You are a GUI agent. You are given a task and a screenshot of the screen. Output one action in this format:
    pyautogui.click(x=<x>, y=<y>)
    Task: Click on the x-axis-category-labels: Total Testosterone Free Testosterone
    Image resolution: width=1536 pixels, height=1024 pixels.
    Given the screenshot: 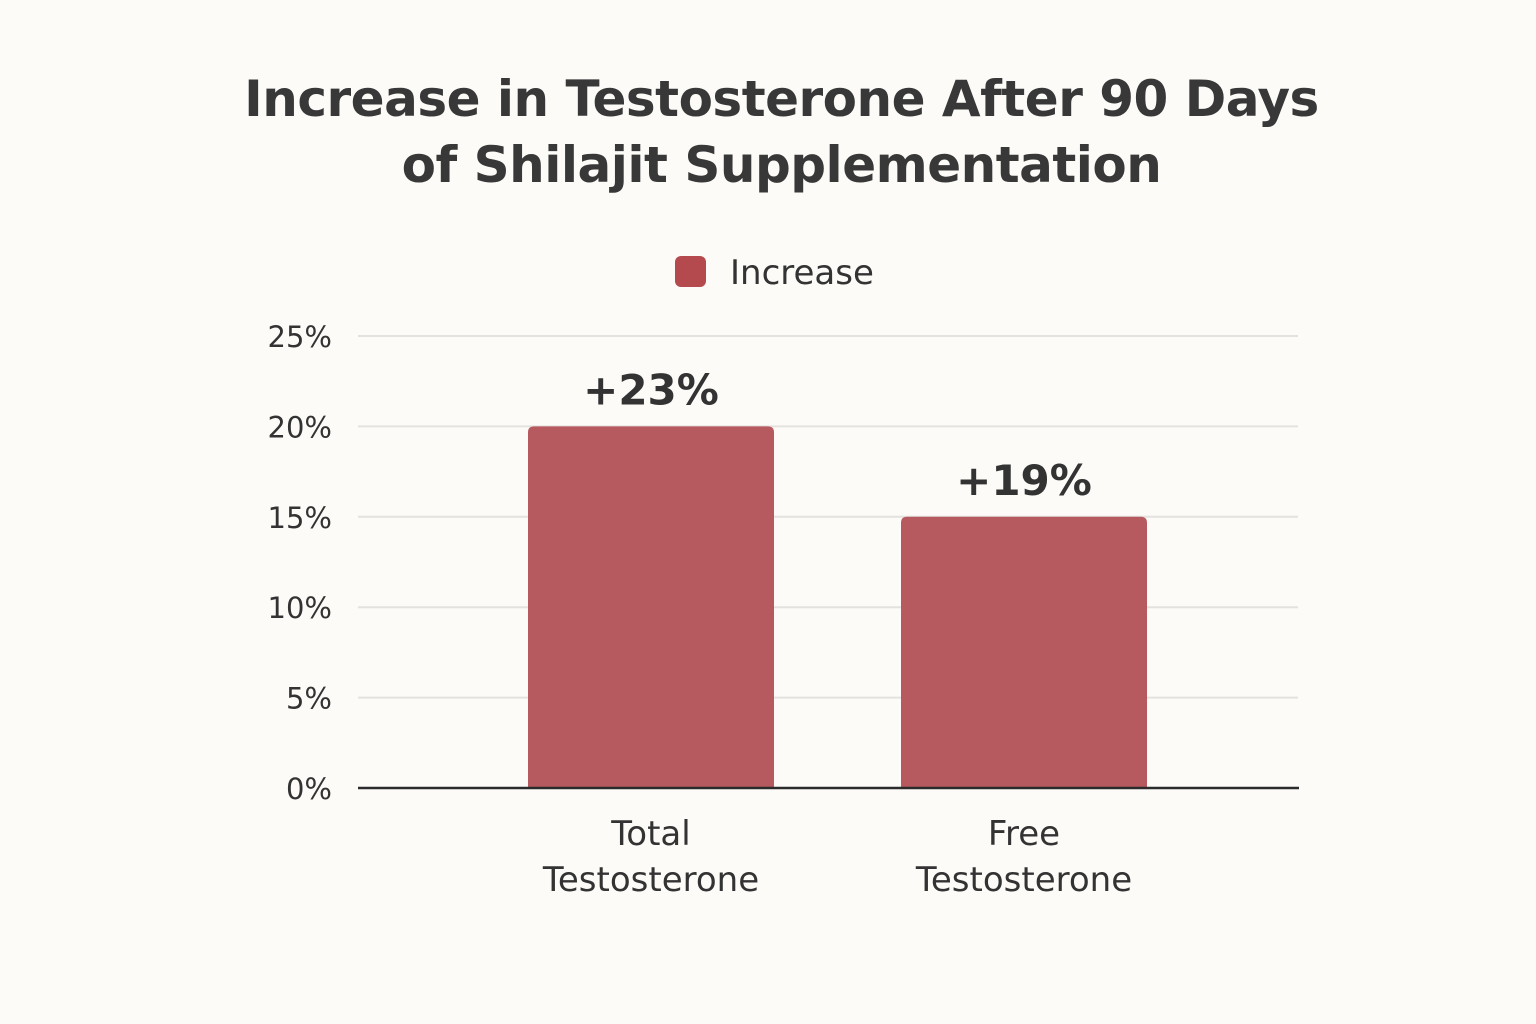 What is the action you would take?
    pyautogui.click(x=837, y=857)
    